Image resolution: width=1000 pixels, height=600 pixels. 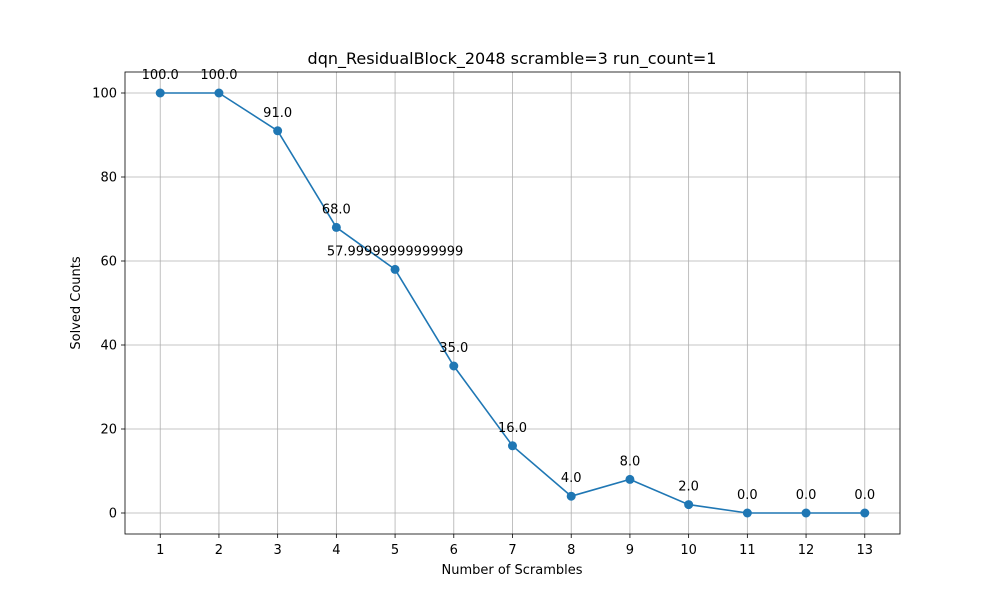 What do you see at coordinates (688, 550) in the screenshot?
I see `x-tick-label: 10` at bounding box center [688, 550].